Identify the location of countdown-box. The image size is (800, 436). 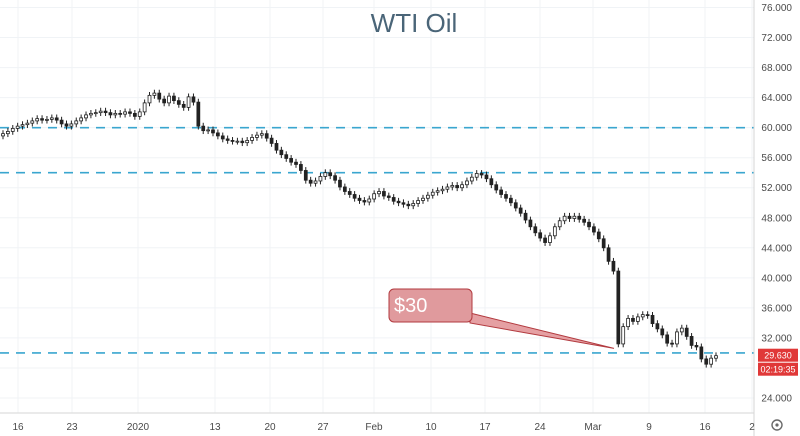
(778, 369).